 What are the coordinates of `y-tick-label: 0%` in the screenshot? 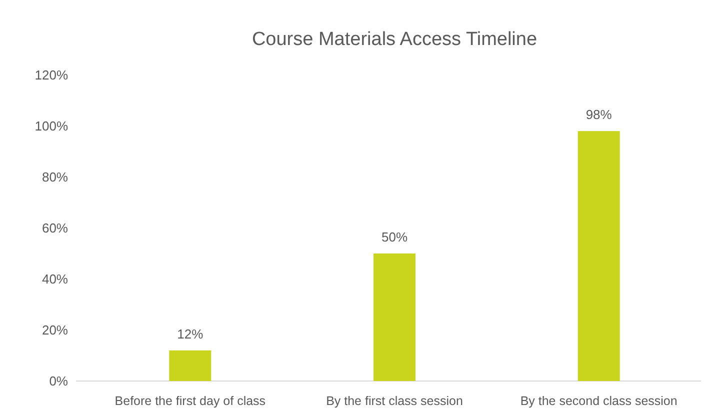 It's located at (58, 381).